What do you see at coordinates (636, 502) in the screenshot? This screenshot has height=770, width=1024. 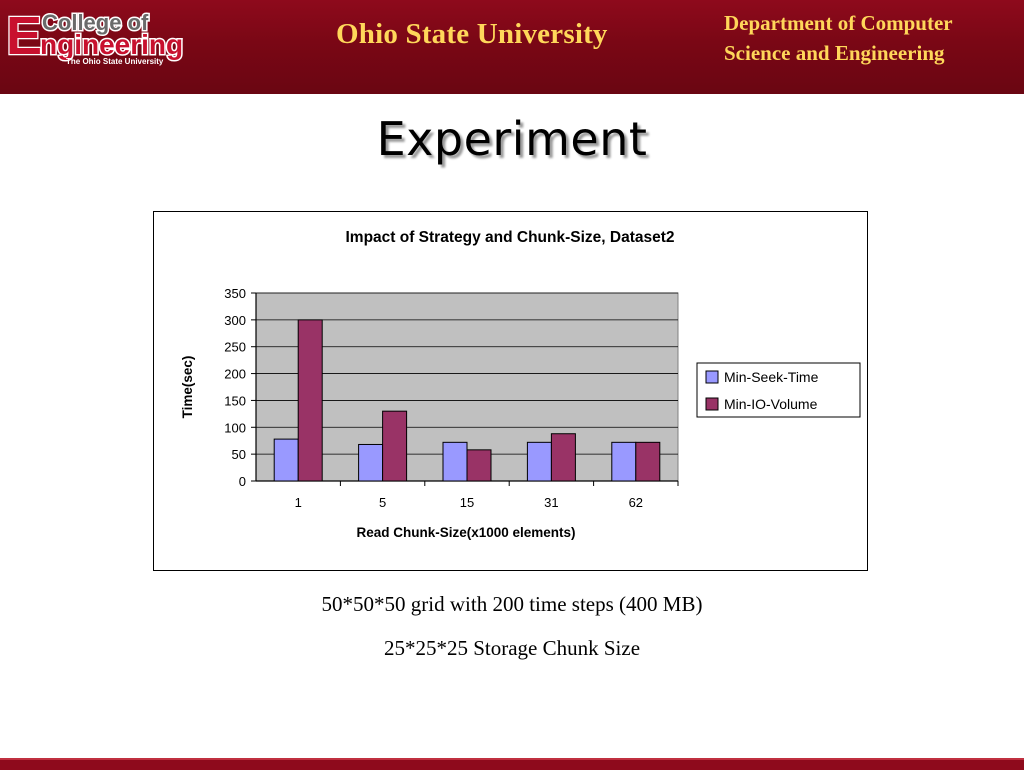 I see `x-tick-label: 62` at bounding box center [636, 502].